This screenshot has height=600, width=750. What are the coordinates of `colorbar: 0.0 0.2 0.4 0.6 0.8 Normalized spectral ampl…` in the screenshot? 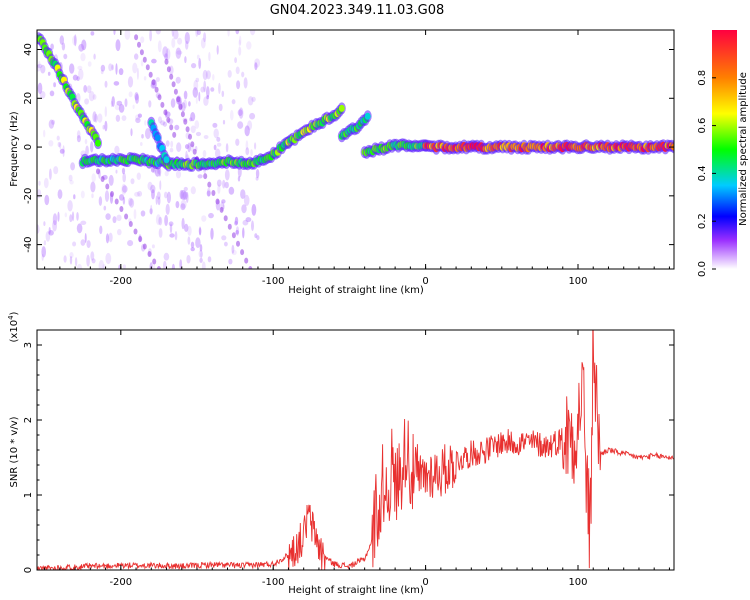 It's located at (723, 153).